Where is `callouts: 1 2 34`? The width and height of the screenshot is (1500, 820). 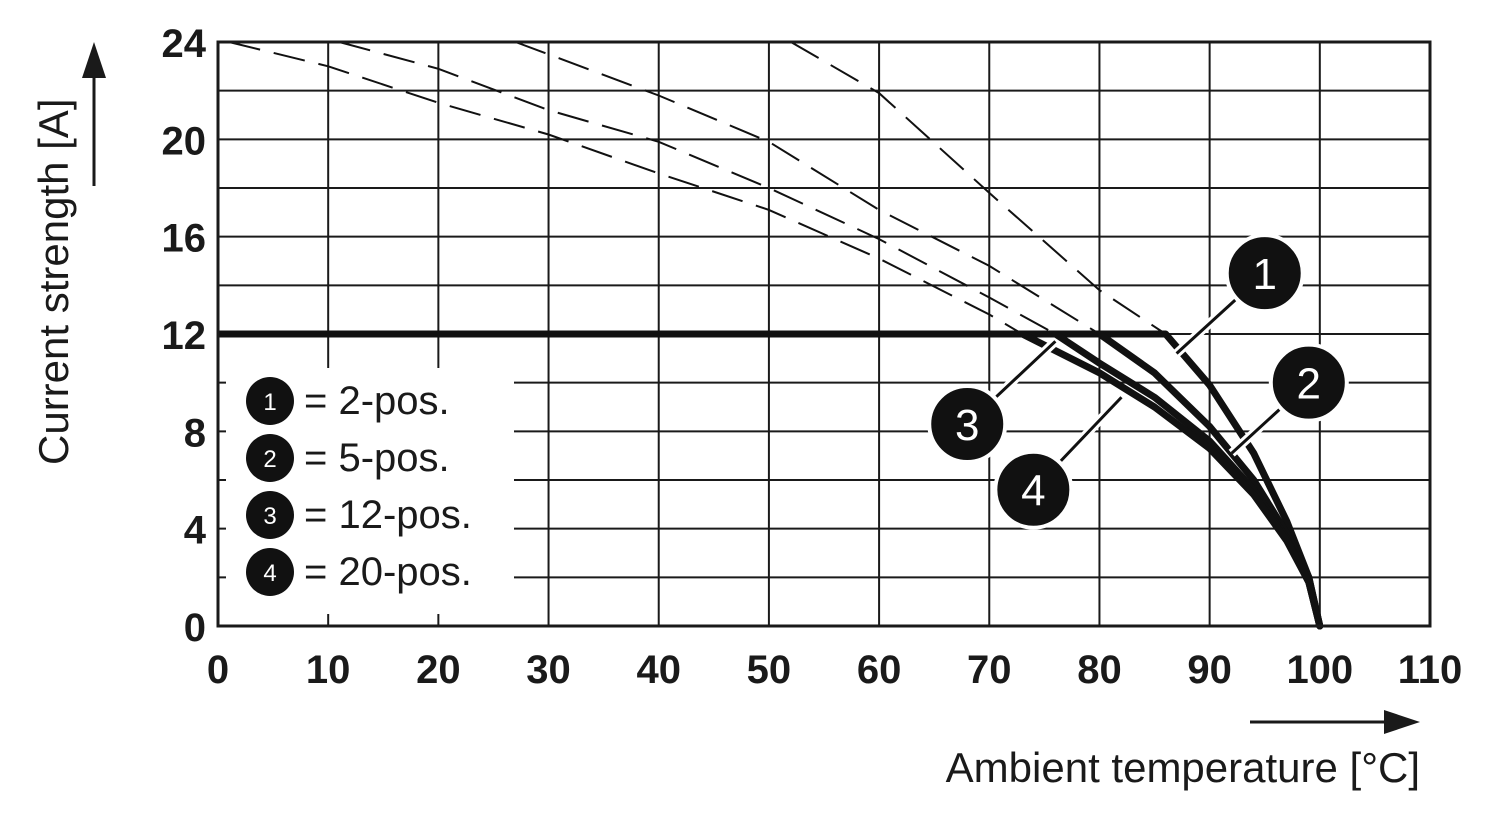 callouts: 1 2 34 is located at coordinates (1138, 381).